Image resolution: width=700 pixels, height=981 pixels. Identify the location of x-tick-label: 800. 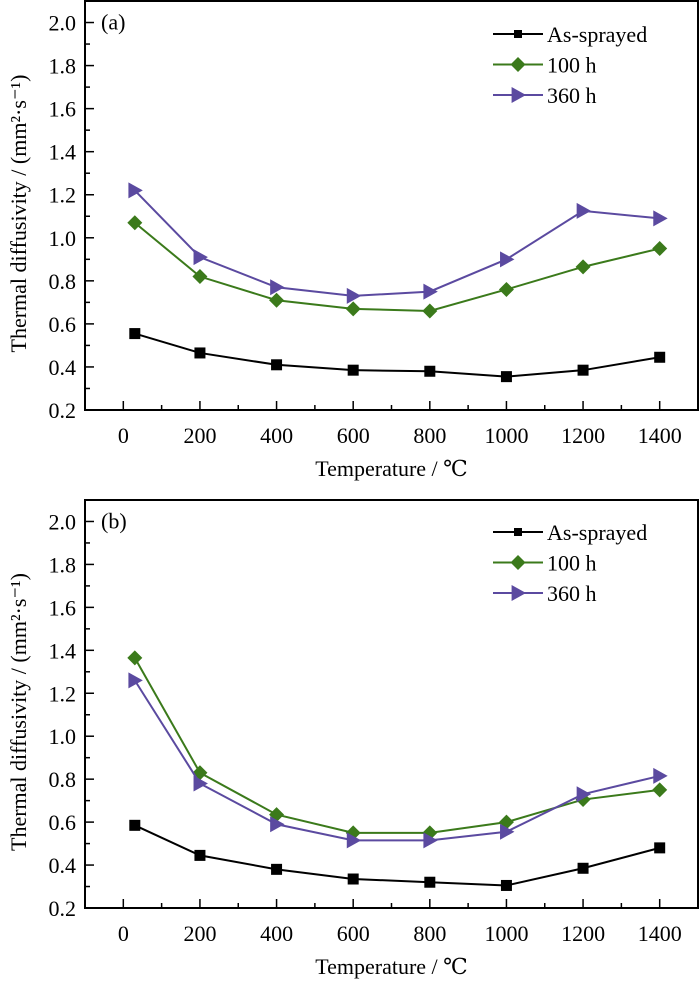
(429, 435).